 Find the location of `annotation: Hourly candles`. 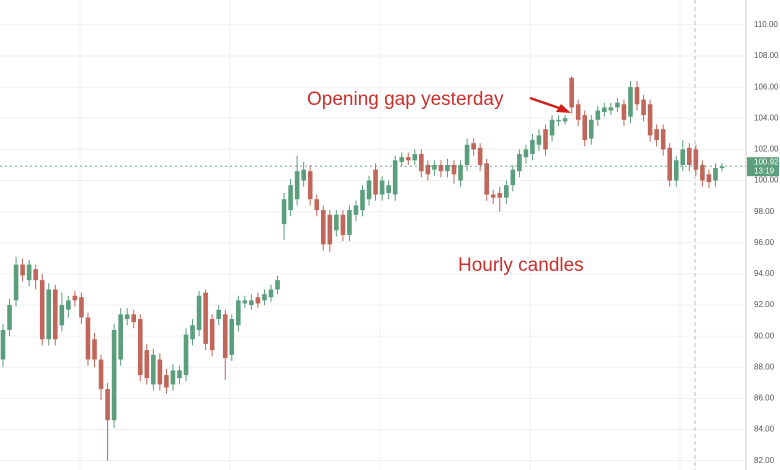

annotation: Hourly candles is located at coordinates (521, 265).